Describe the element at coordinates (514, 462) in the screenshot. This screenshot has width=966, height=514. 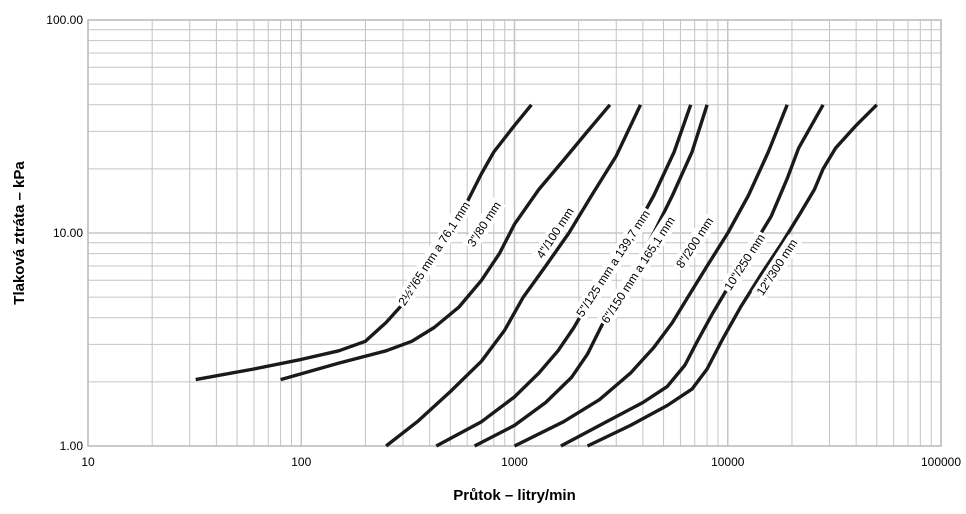
I see `x-tick-label: 1000` at that location.